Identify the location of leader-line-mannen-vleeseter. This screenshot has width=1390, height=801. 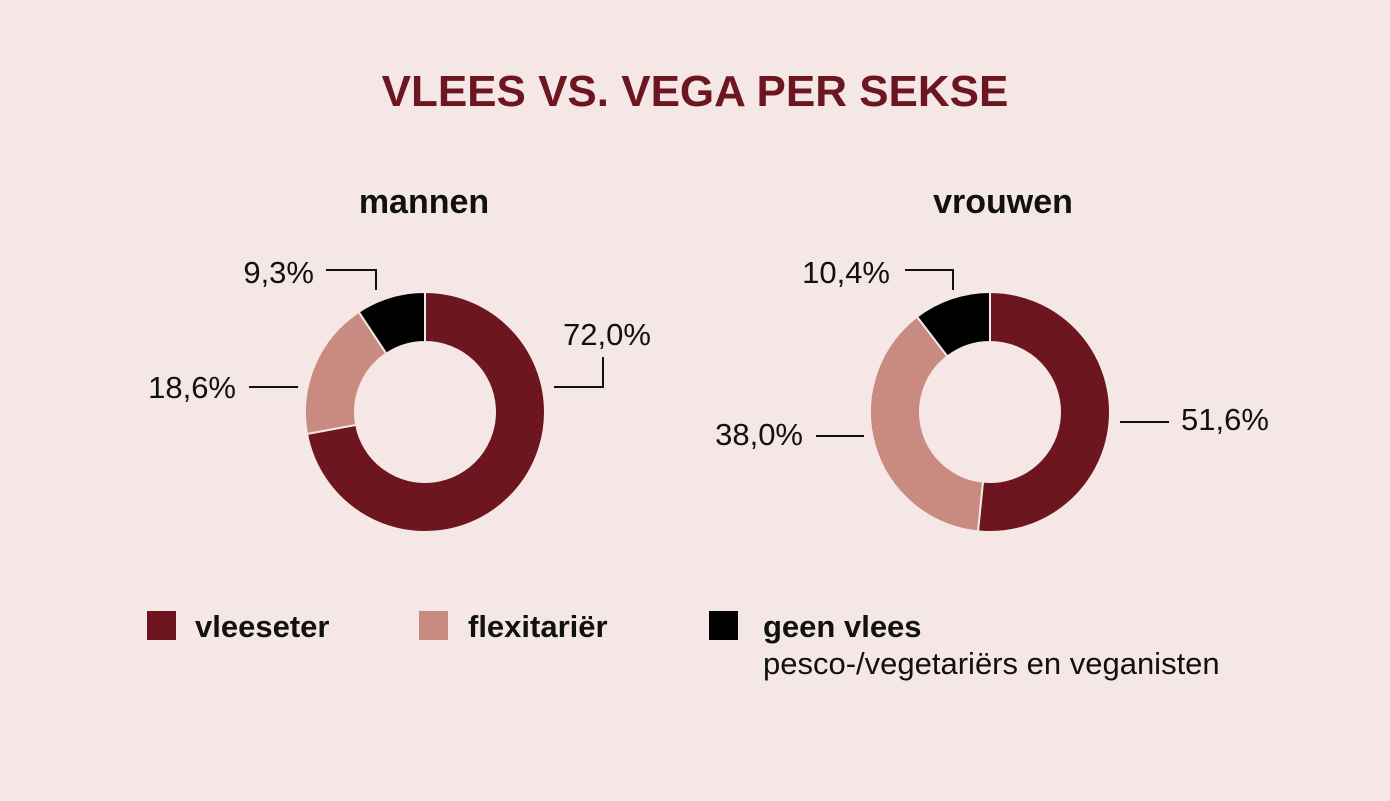
(579, 372).